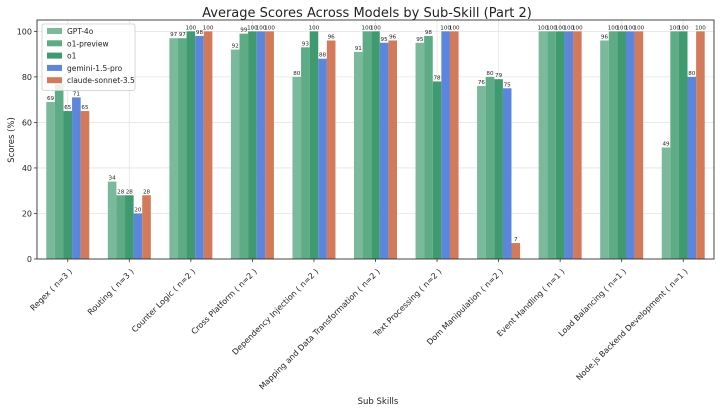  What do you see at coordinates (24, 31) in the screenshot?
I see `y-tick-label: 100` at bounding box center [24, 31].